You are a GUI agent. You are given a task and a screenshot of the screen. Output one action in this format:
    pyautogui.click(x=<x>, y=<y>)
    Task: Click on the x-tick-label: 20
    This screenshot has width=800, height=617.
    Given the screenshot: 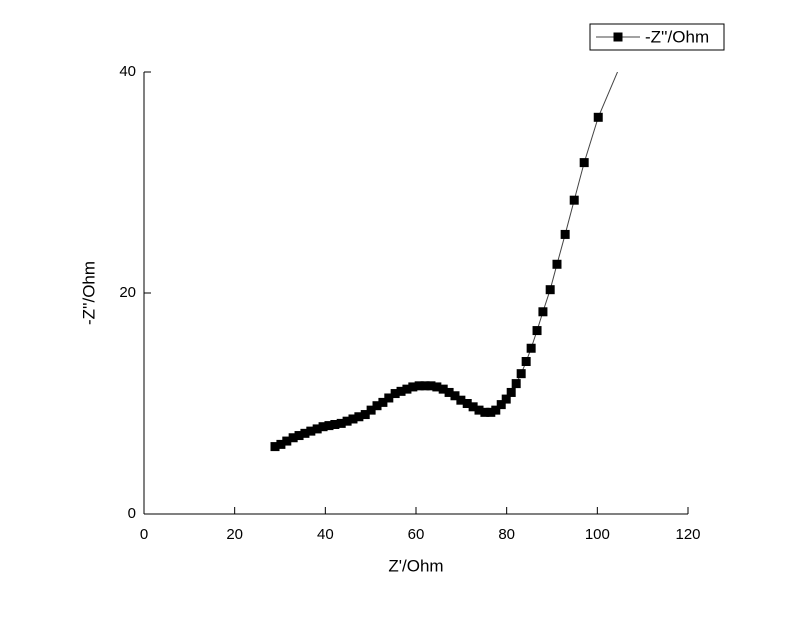 What is the action you would take?
    pyautogui.click(x=234, y=534)
    